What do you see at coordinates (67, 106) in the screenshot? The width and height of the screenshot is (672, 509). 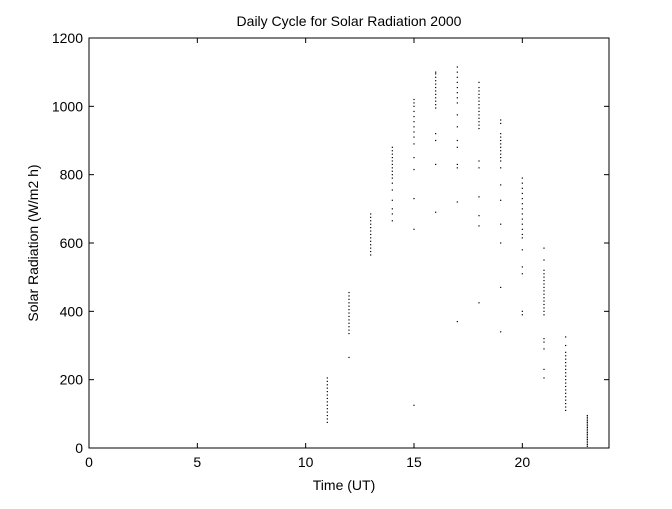 I see `y-tick-label: 1000` at bounding box center [67, 106].